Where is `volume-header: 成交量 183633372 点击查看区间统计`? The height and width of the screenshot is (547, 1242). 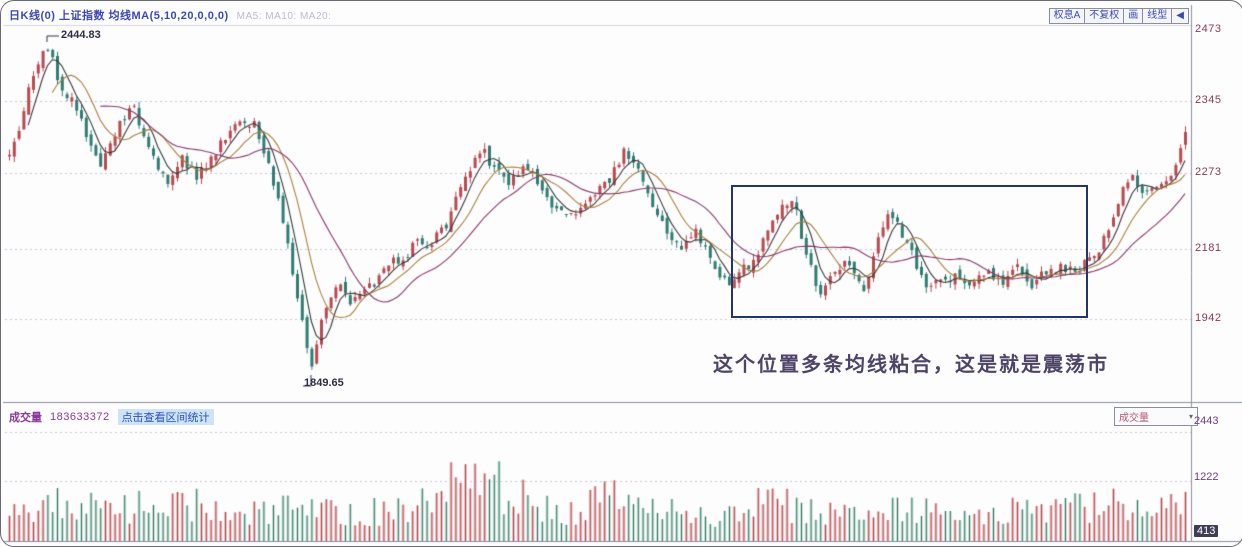
volume-header: 成交量 183633372 点击查看区间统计 is located at coordinates (111, 417).